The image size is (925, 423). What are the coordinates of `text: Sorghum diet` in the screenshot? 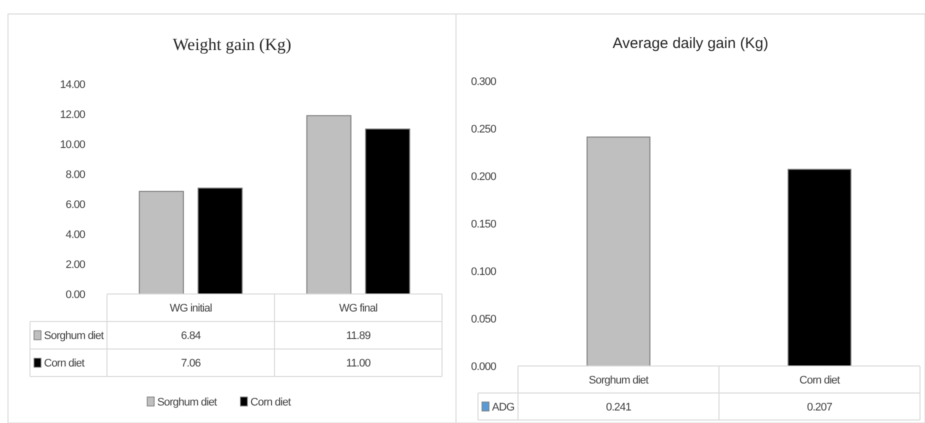 It's located at (187, 402).